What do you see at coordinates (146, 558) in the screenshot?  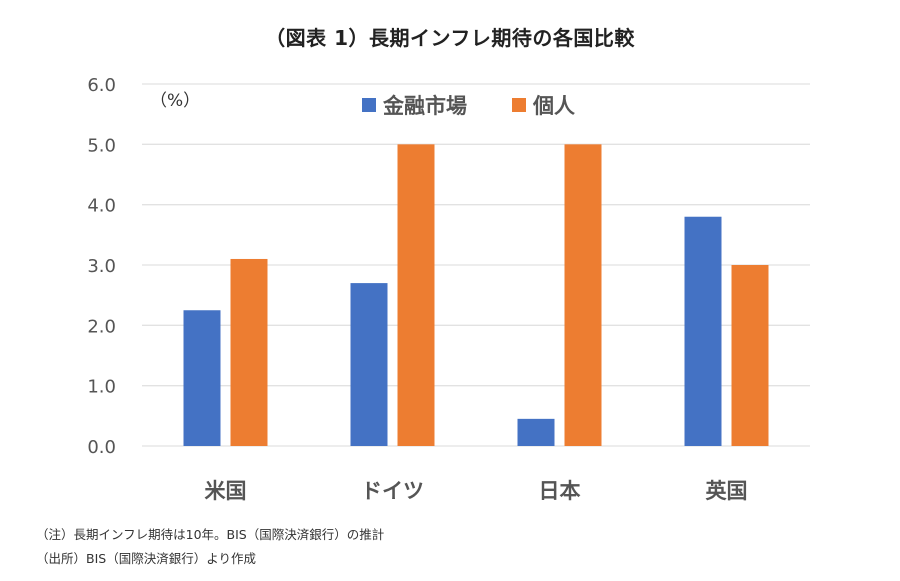 I see `footnote-source: （出所）BIS（国際決済銀行）より作成` at bounding box center [146, 558].